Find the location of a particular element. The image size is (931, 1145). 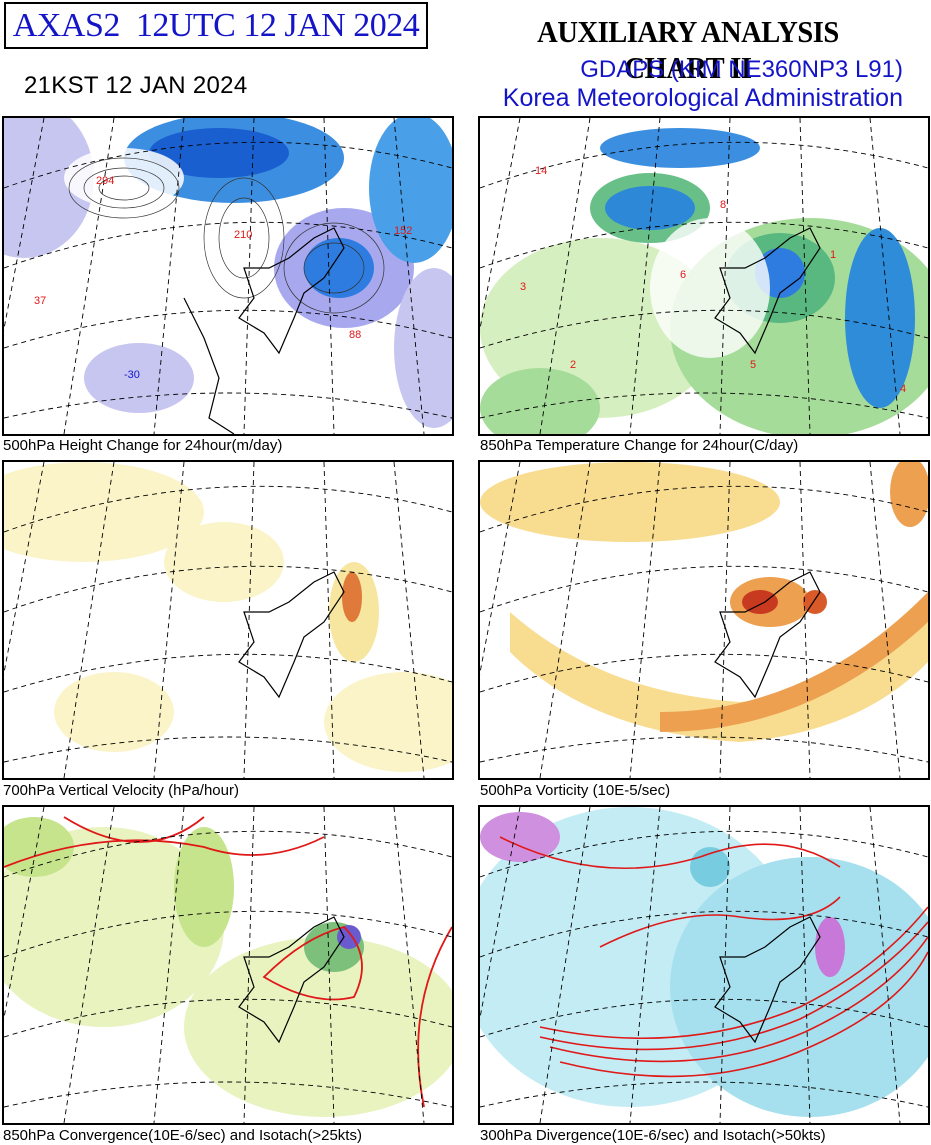

map-500hpa-height-change: 294 210 152 37 88 -30 is located at coordinates (228, 276).